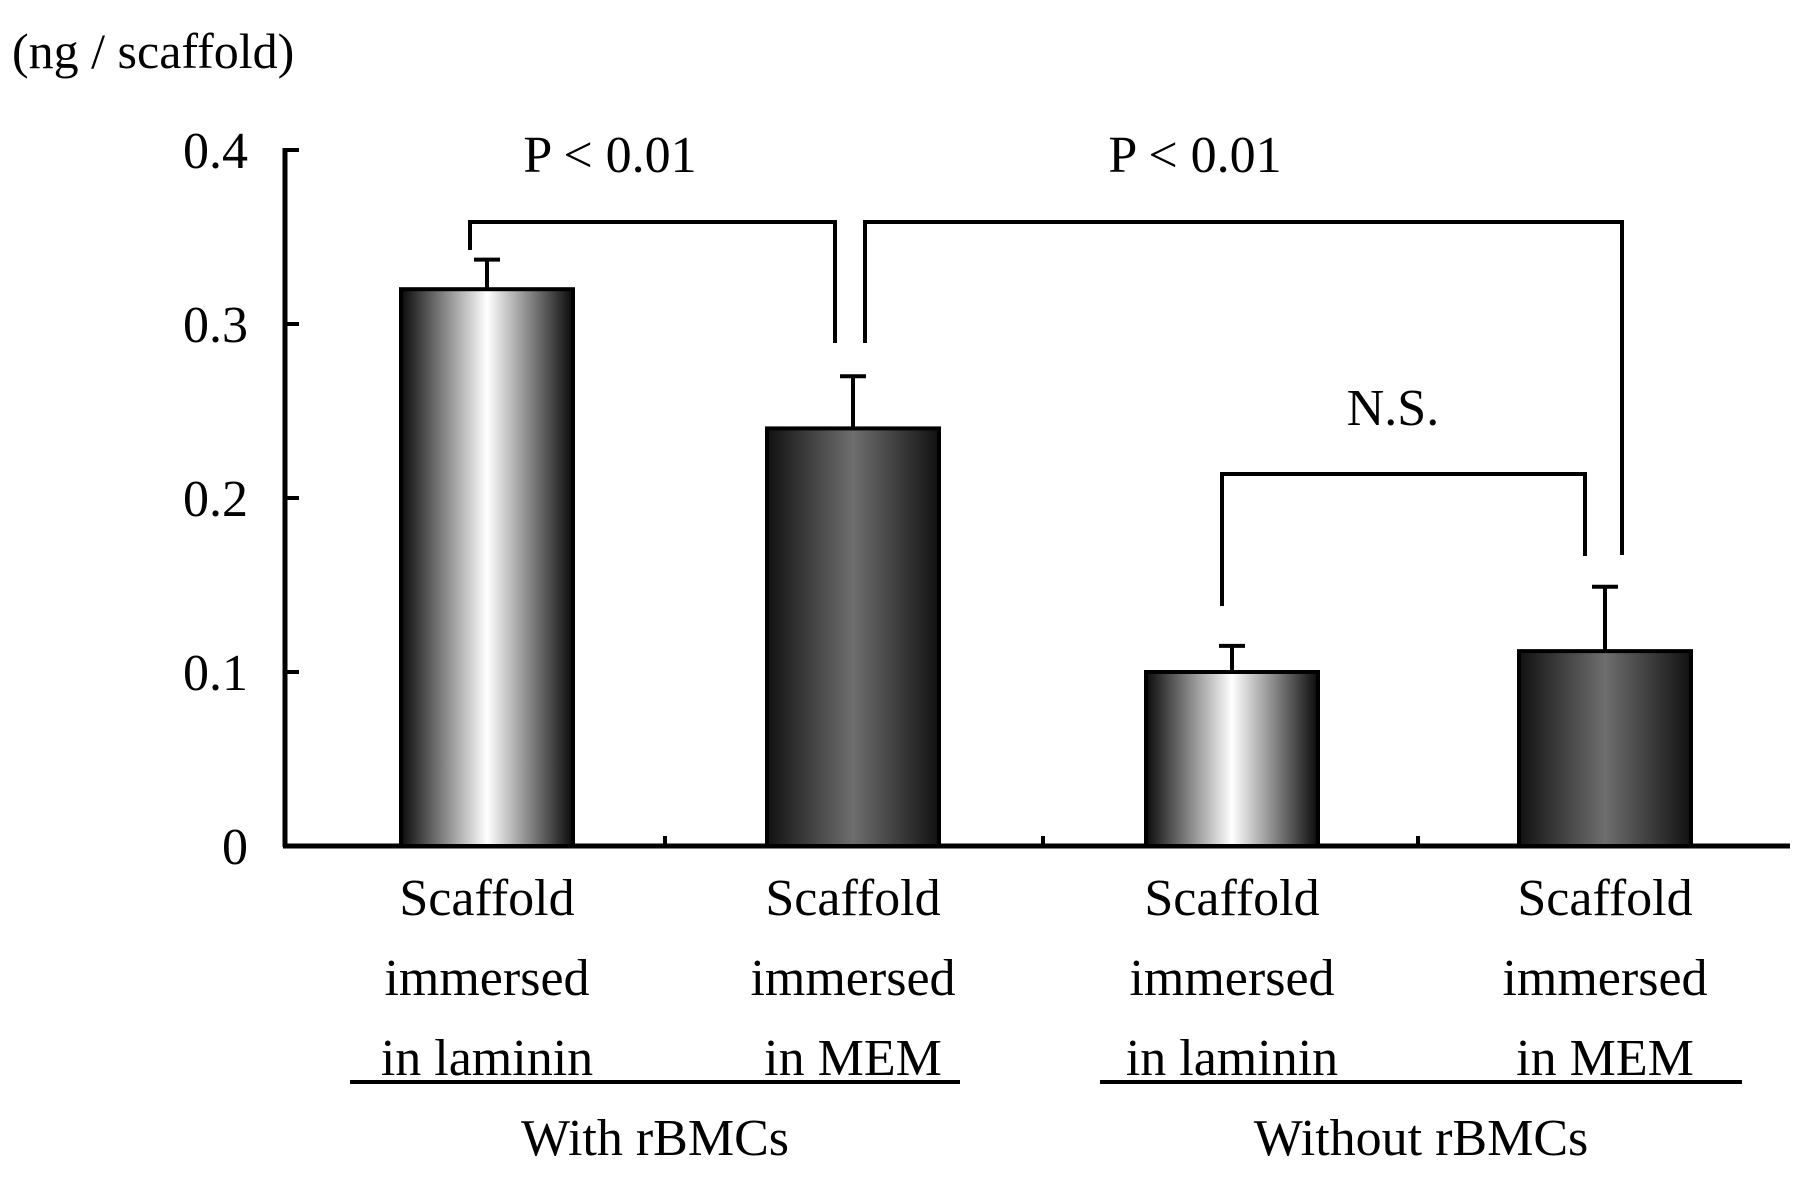 The height and width of the screenshot is (1181, 1800). Describe the element at coordinates (215, 673) in the screenshot. I see `y-tick-label: 0.1` at that location.